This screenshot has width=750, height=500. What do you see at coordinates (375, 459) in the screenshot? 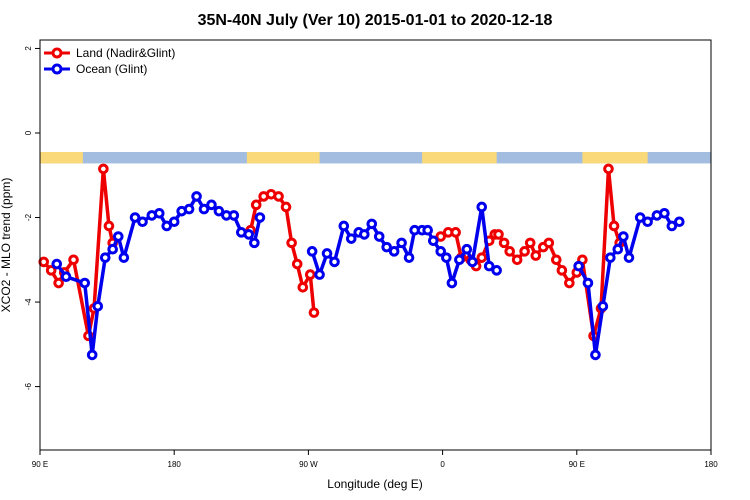
I see `x-axis-ticks: 90 E 180 90 W 0 90 E 180` at bounding box center [375, 459].